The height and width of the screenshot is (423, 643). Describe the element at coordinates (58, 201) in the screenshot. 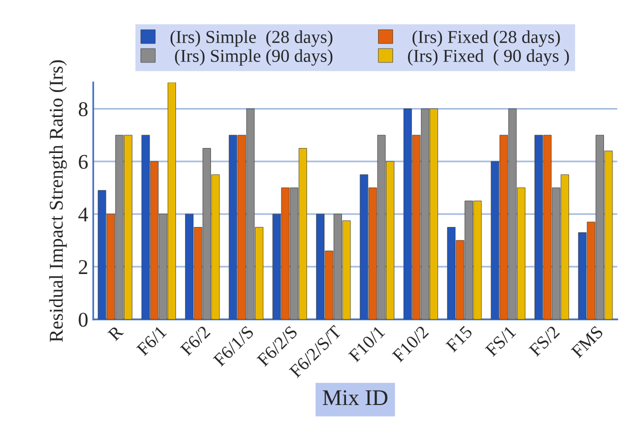

I see `y-axis-title: Residual Impact Strength Ratio (Irs)` at that location.